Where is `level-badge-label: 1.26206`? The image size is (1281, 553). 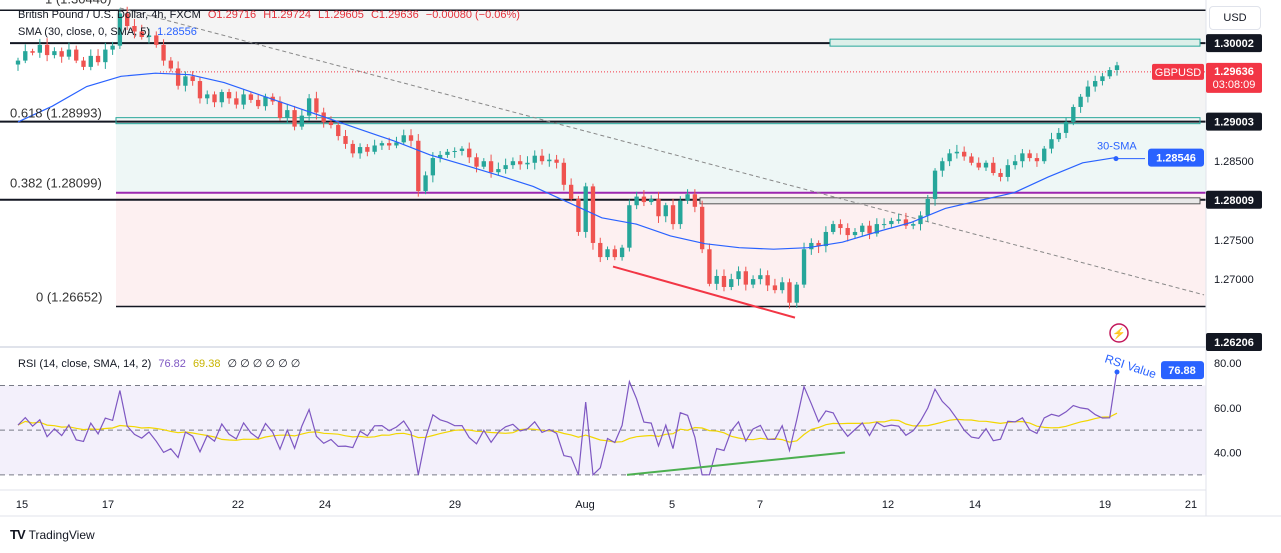
level-badge-label: 1.26206 is located at coordinates (1234, 343).